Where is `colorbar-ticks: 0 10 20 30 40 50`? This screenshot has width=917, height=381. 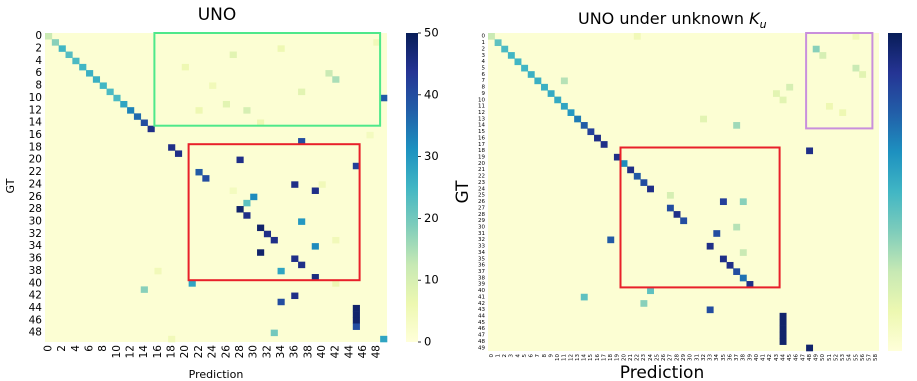
colorbar-ticks: 0 10 20 30 40 50 is located at coordinates (428, 187).